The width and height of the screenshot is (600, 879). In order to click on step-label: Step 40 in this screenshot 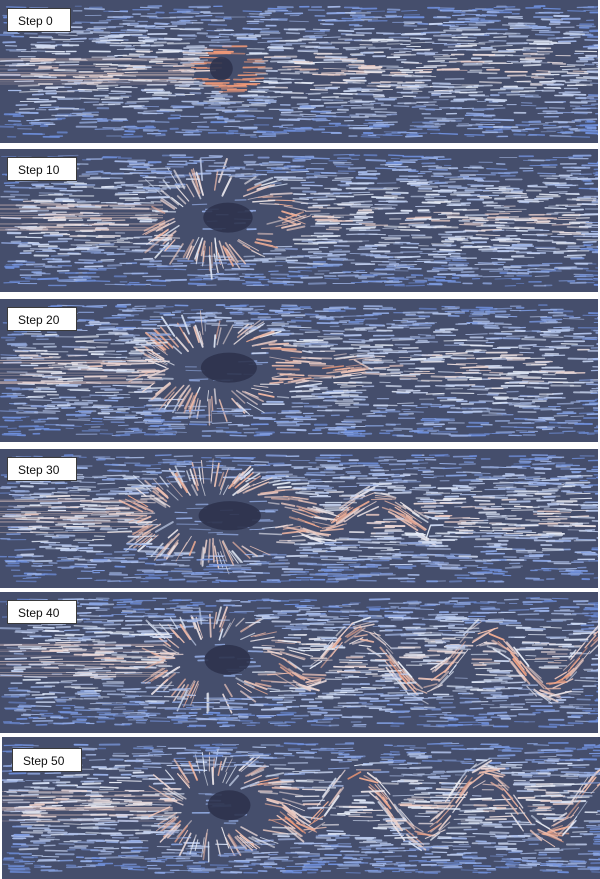, I will do `click(42, 612)`.